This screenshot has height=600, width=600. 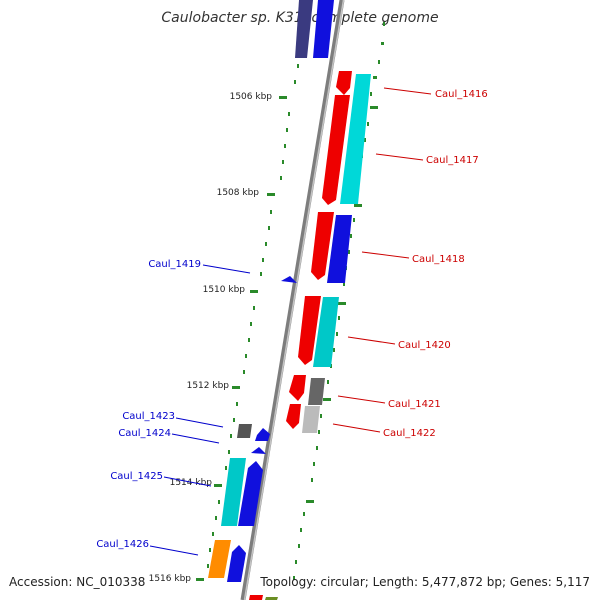 I want to click on gene-label-caul-1418: Caul_1418, so click(x=438, y=259).